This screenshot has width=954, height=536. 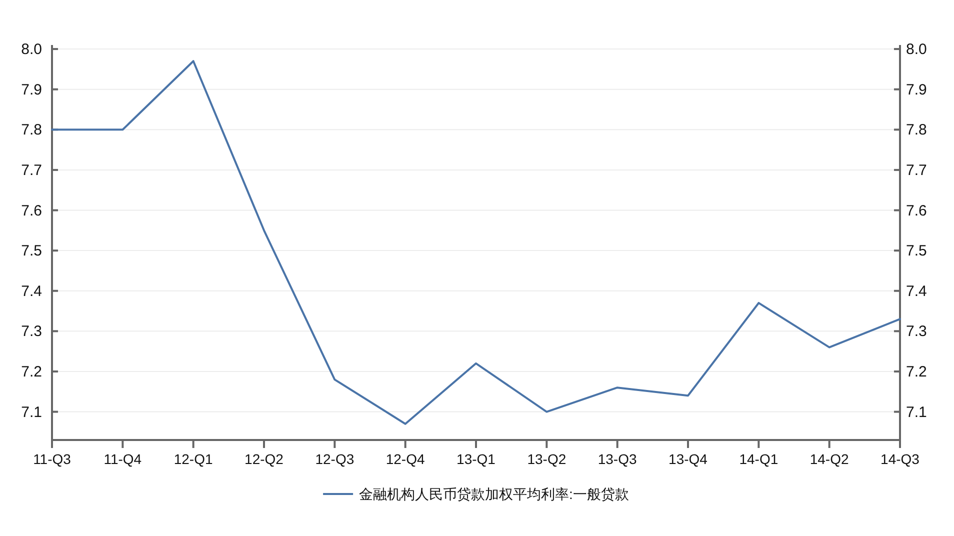 I want to click on y2-tick-label: 7.5, so click(x=916, y=251).